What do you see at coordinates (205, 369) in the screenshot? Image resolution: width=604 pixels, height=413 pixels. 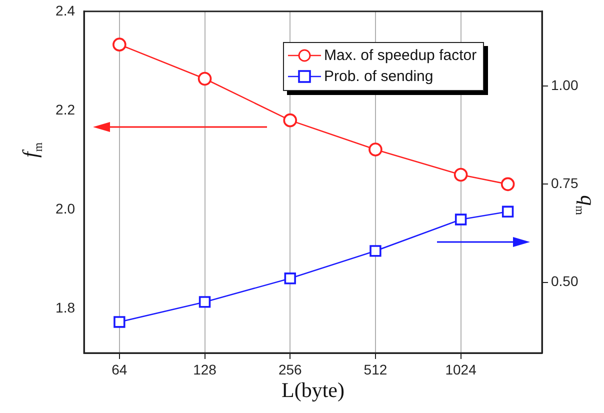 I see `x-tick-label: 128` at bounding box center [205, 369].